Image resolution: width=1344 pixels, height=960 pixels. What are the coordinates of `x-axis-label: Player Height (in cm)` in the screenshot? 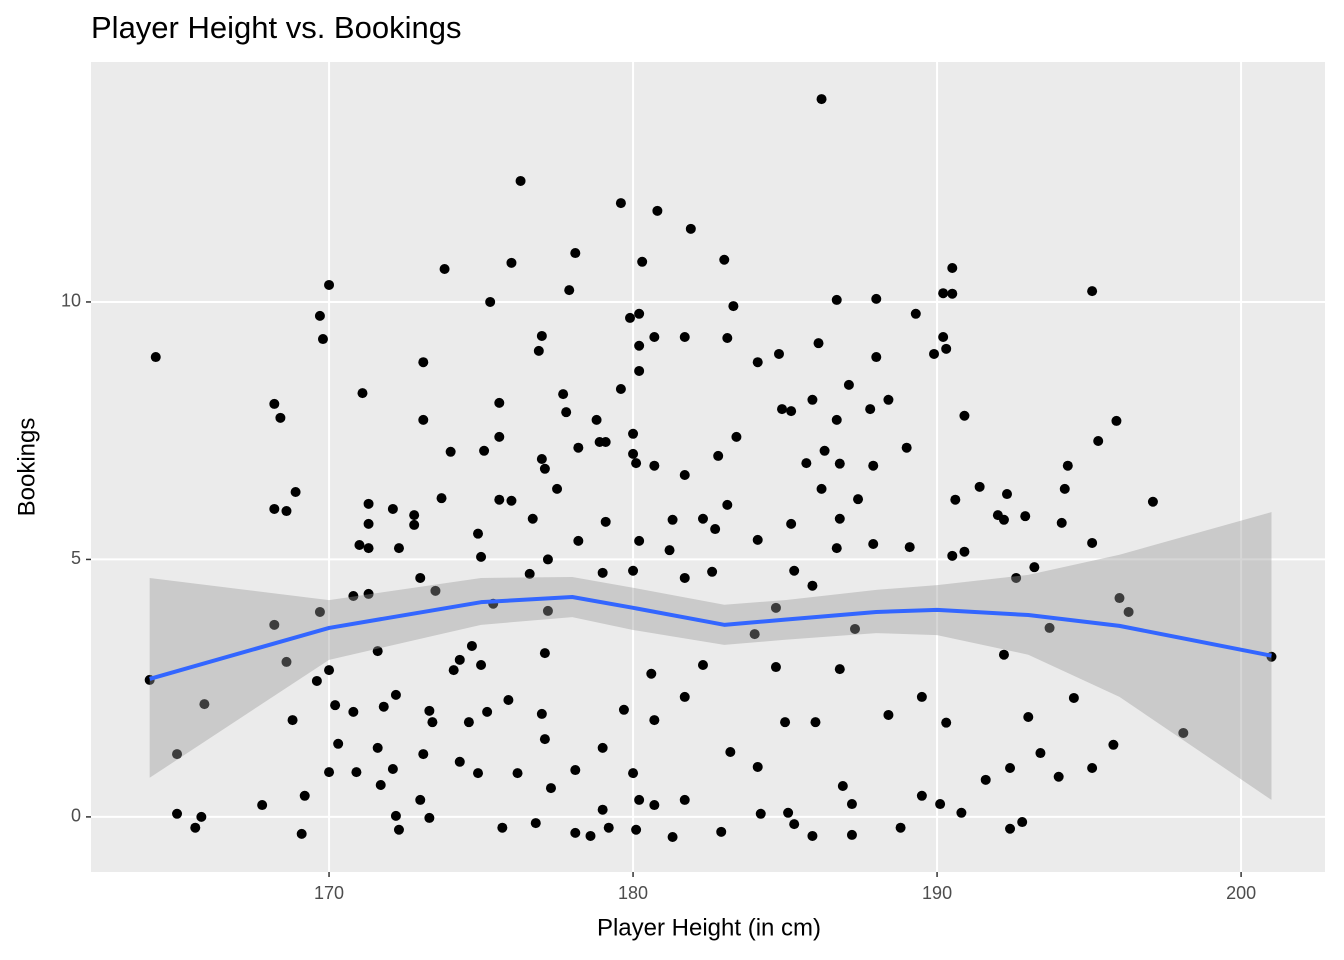 It's located at (709, 927).